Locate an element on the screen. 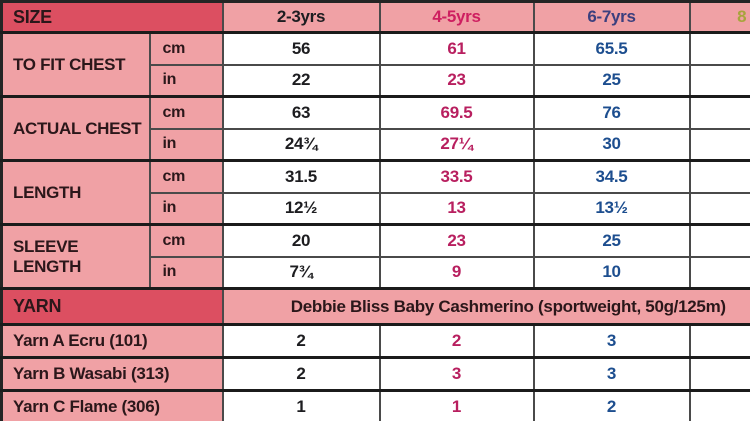  row-label-actual-chest: ACTUAL CHEST is located at coordinates (75, 128).